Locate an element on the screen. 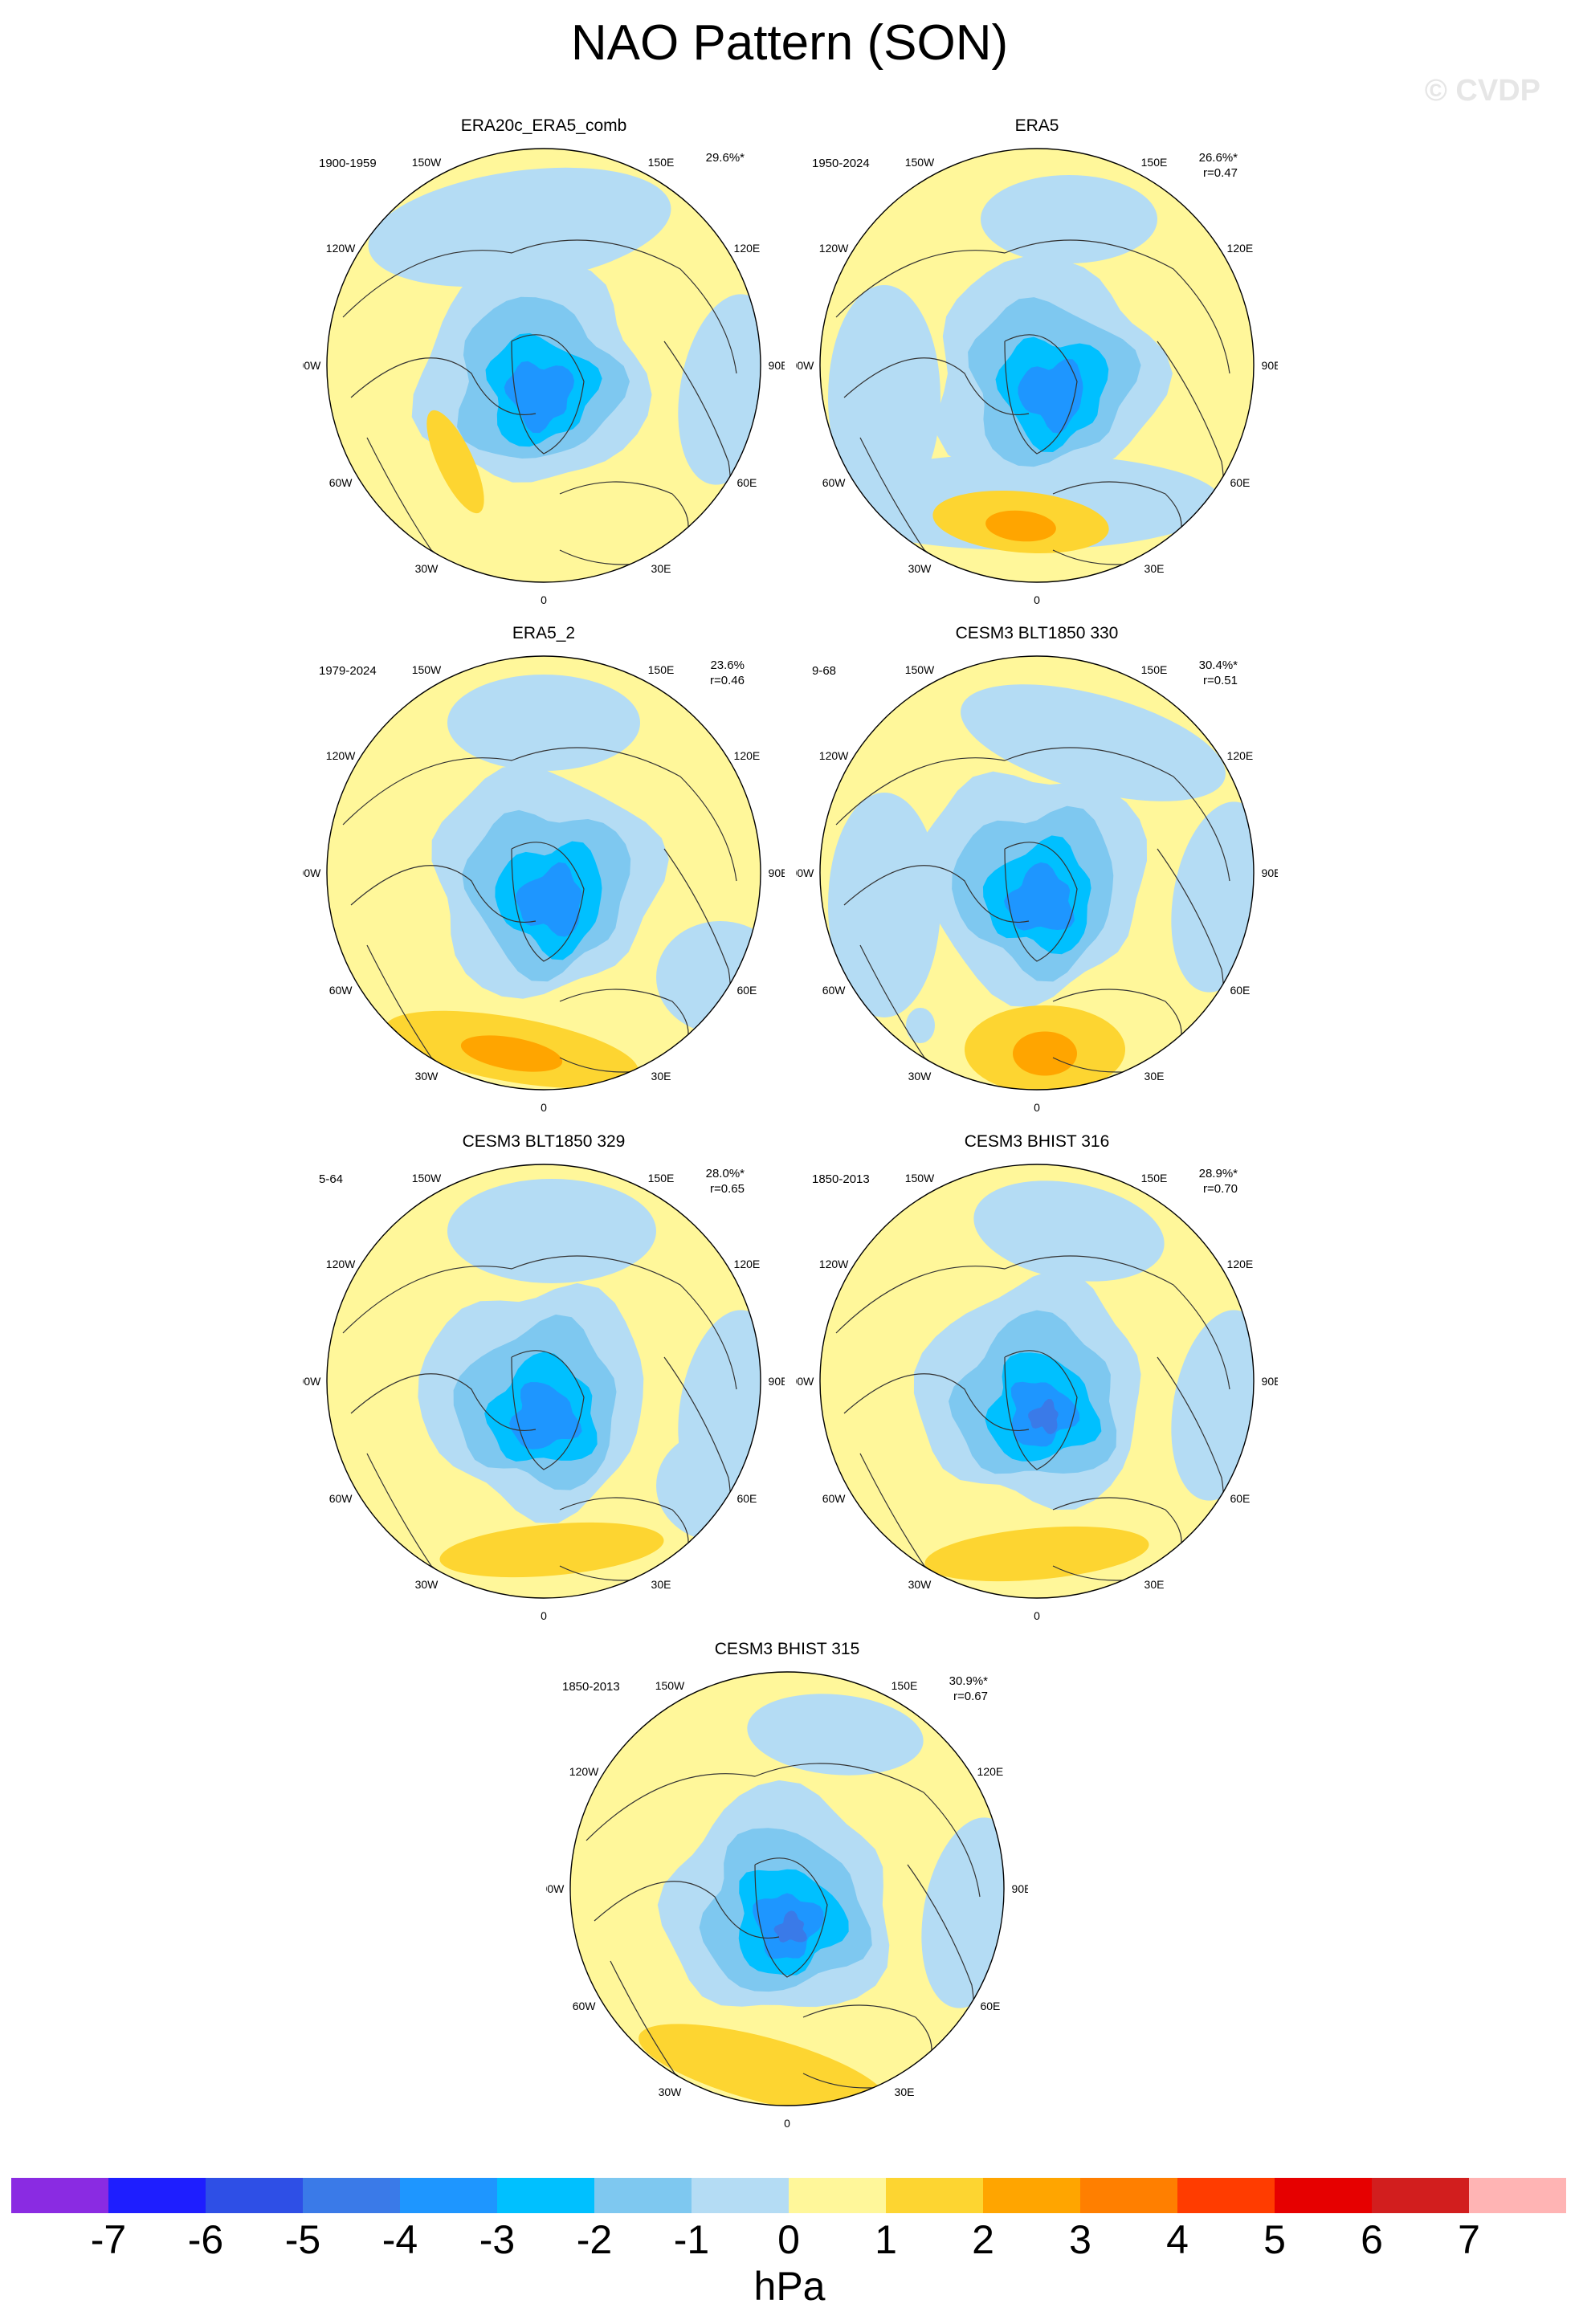  panel-title: ERA20c_ERA5_comb is located at coordinates (543, 126).